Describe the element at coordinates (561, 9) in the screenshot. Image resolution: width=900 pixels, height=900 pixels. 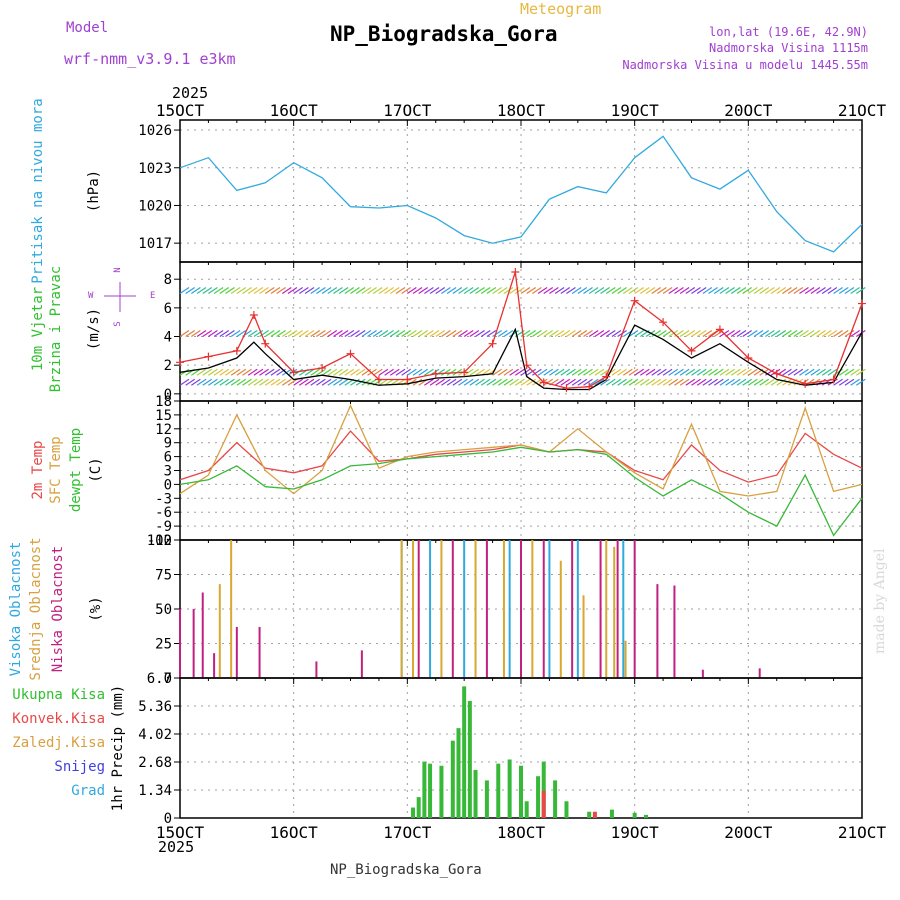
I see `meteogram-label: Meteogram` at that location.